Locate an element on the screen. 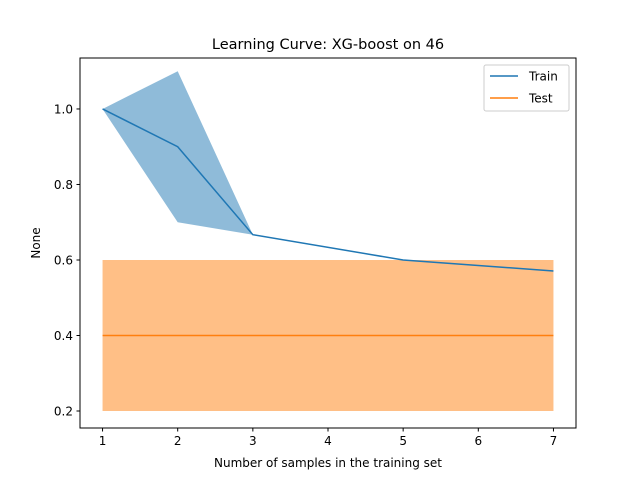 Image resolution: width=640 pixels, height=480 pixels. y-tick-label-2: 0.6 is located at coordinates (63, 260).